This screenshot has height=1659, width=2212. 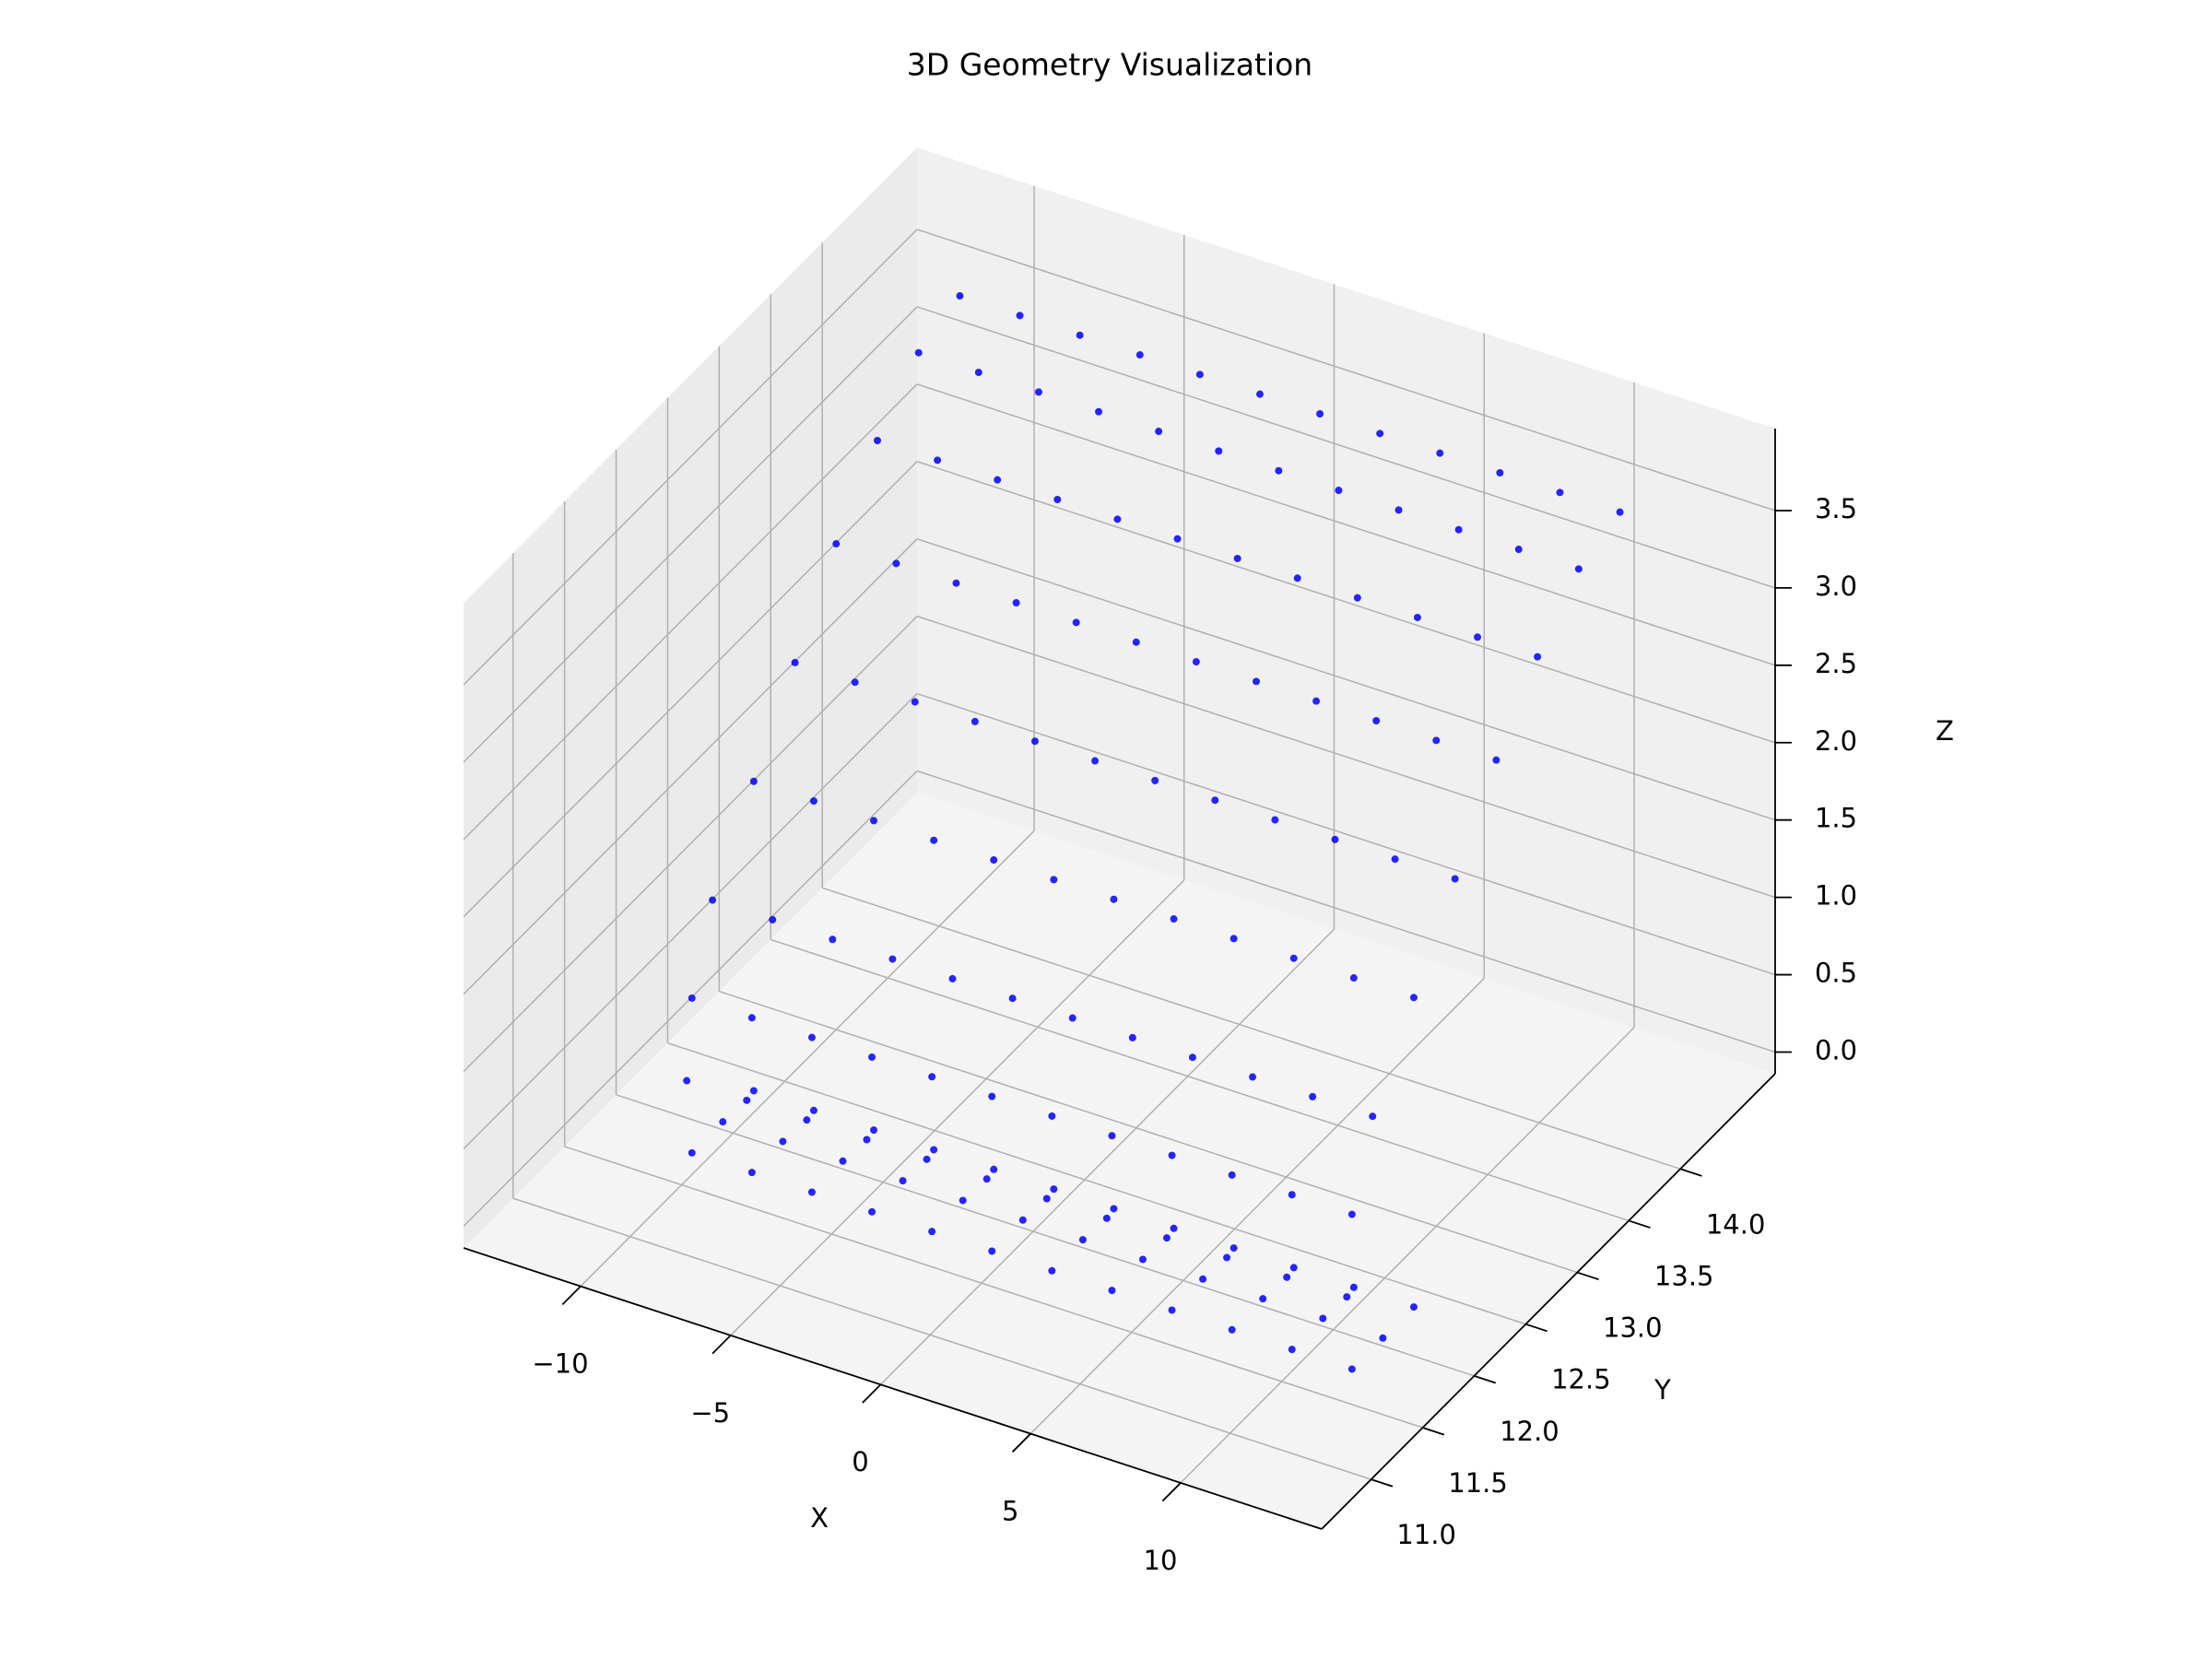 What do you see at coordinates (710, 1413) in the screenshot?
I see `x-tick-label: −5` at bounding box center [710, 1413].